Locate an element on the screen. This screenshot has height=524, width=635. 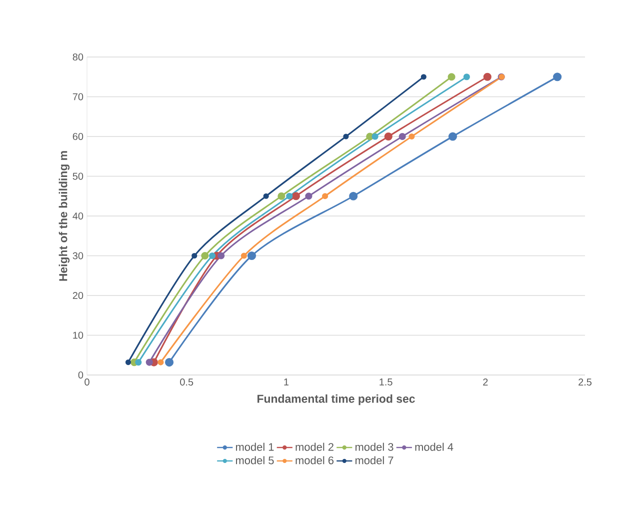
x-tick-label: 0.5 is located at coordinates (187, 382).